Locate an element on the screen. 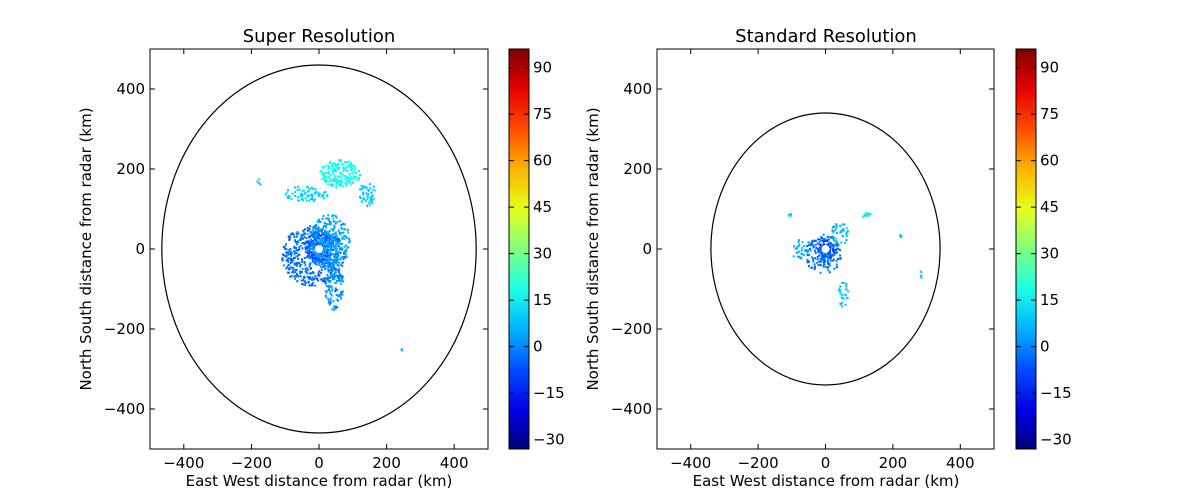  colorbar-ticks: −30 −15 0 15 30 45 60 75 90 is located at coordinates (537, 254).